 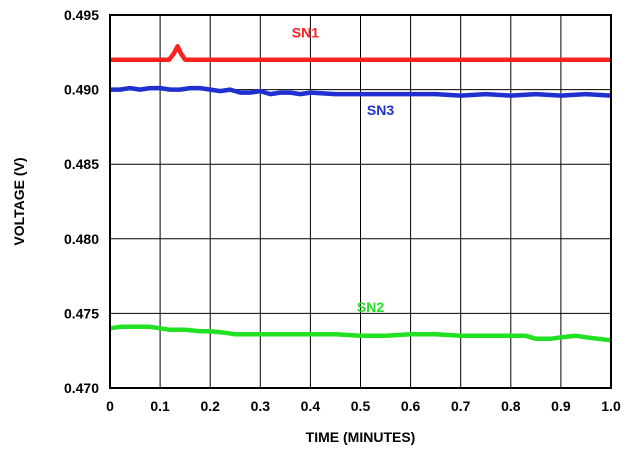 I want to click on x-tick-label: 0.2, so click(x=210, y=406).